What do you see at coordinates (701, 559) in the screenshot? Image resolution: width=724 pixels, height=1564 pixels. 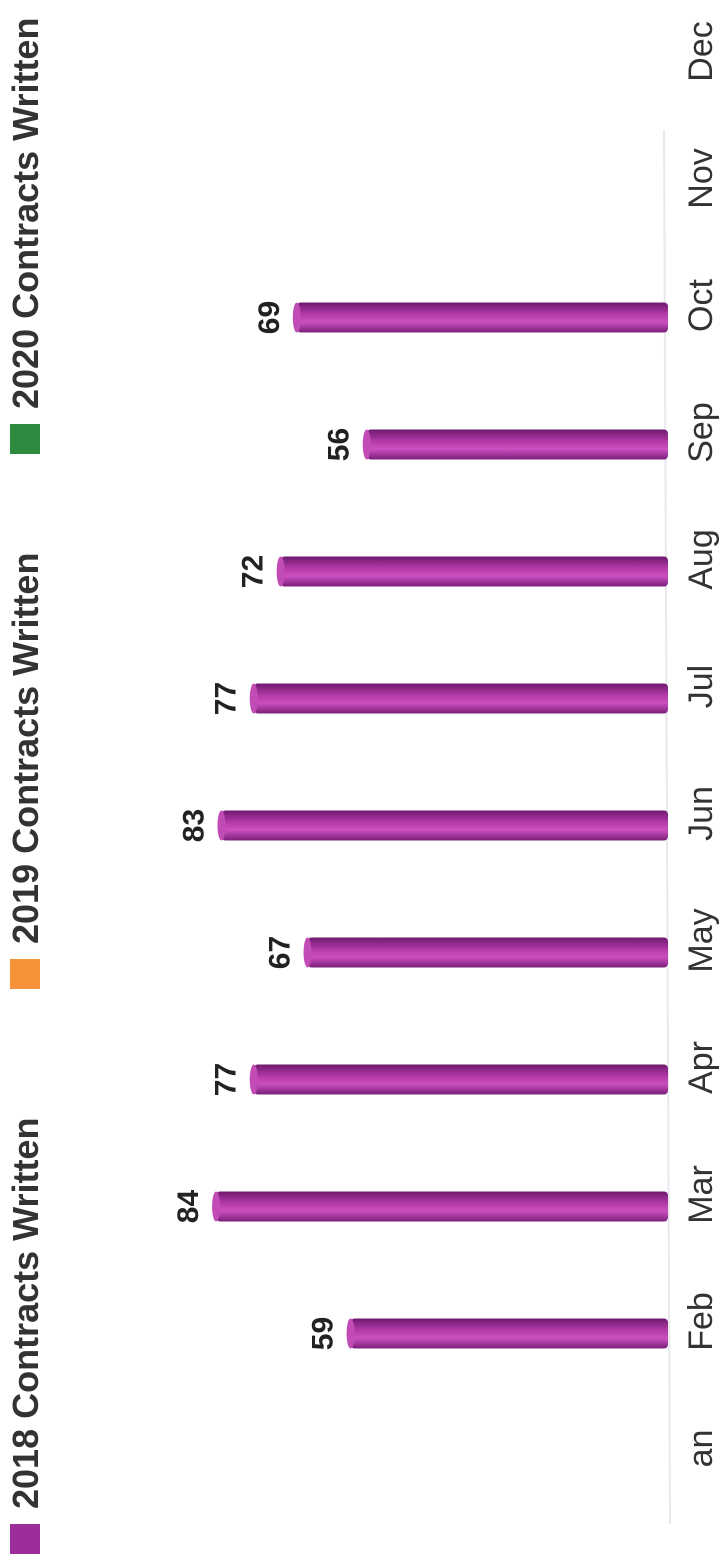 I see `x-tick-label: Aug` at bounding box center [701, 559].